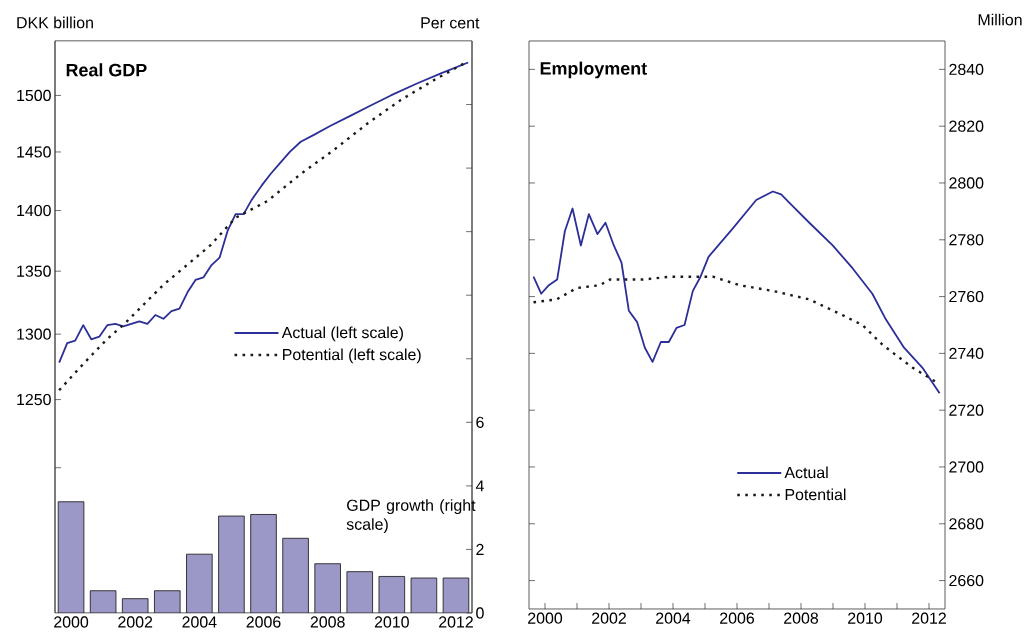 The width and height of the screenshot is (1030, 640). Describe the element at coordinates (966, 69) in the screenshot. I see `y2-tick-label: 2840` at that location.